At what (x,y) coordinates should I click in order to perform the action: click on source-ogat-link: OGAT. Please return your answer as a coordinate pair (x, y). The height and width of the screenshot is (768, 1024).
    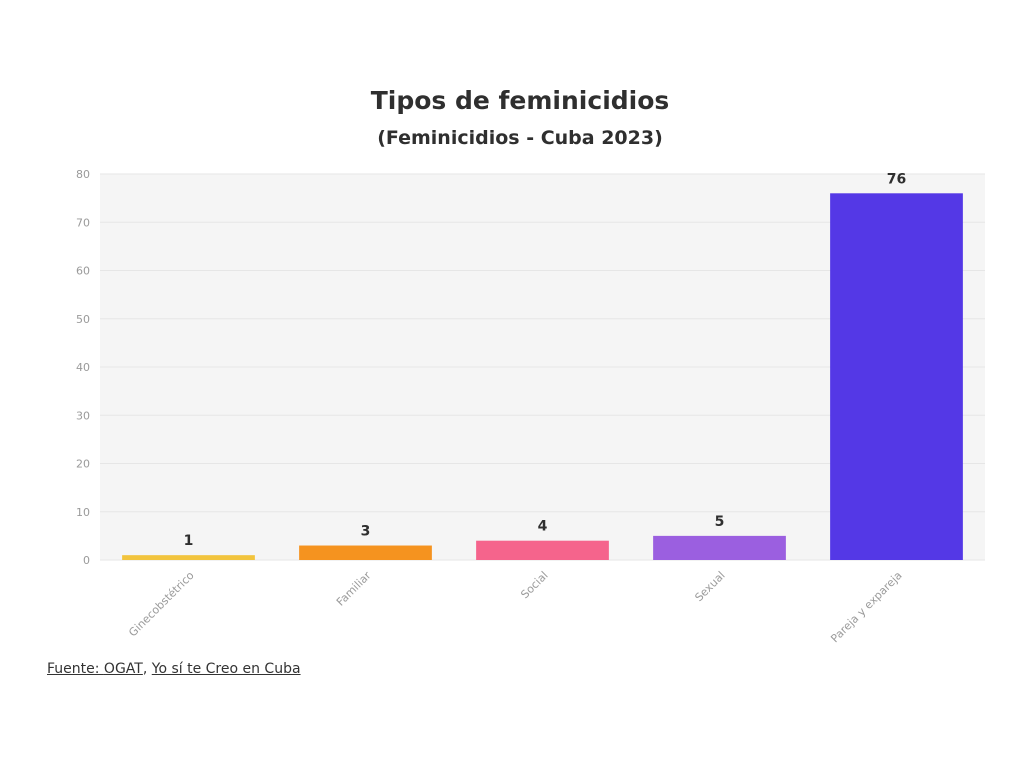
    Looking at the image, I should click on (123, 669).